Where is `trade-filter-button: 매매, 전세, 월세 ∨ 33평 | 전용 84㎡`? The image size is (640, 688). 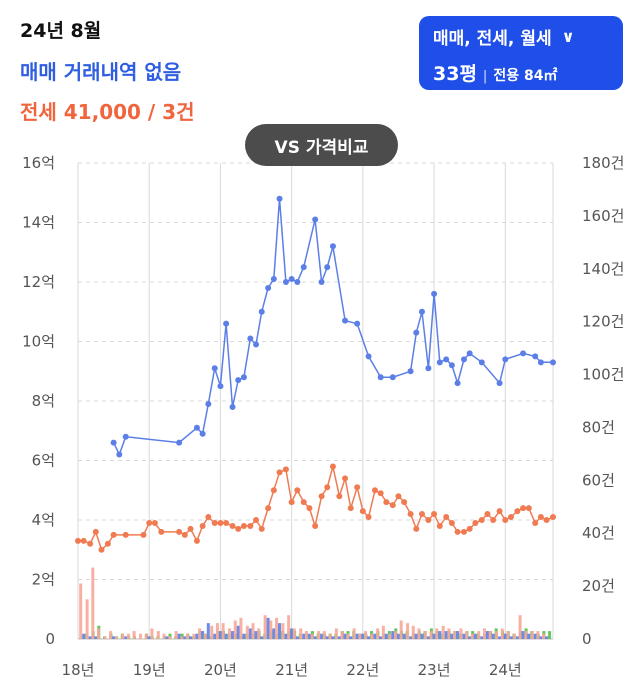
trade-filter-button: 매매, 전세, 월세 ∨ 33평 | 전용 84㎡ is located at coordinates (521, 53).